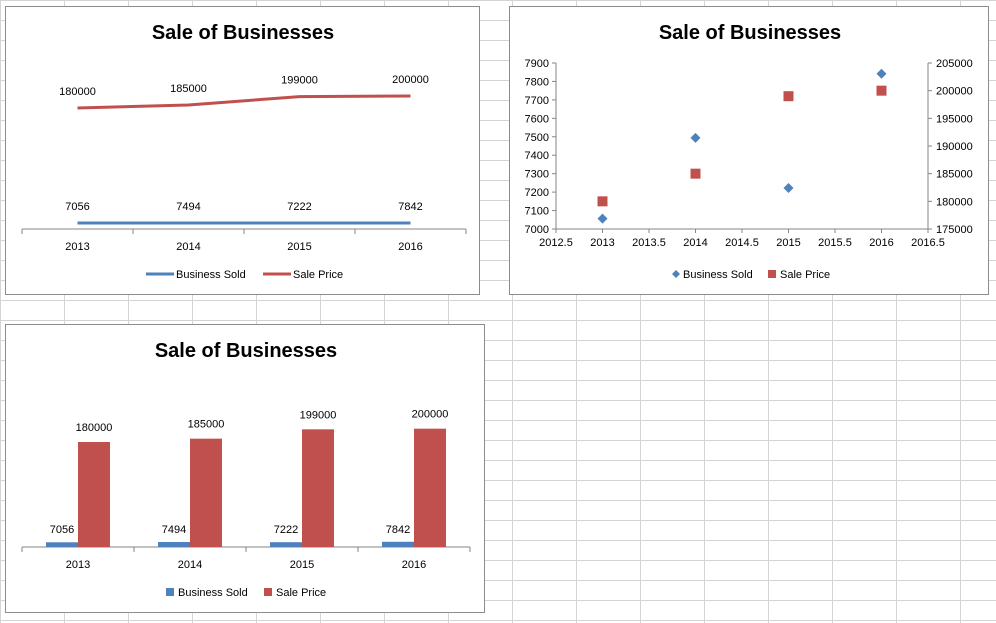 This screenshot has width=996, height=623. What do you see at coordinates (537, 82) in the screenshot?
I see `y-tick-label: 7800` at bounding box center [537, 82].